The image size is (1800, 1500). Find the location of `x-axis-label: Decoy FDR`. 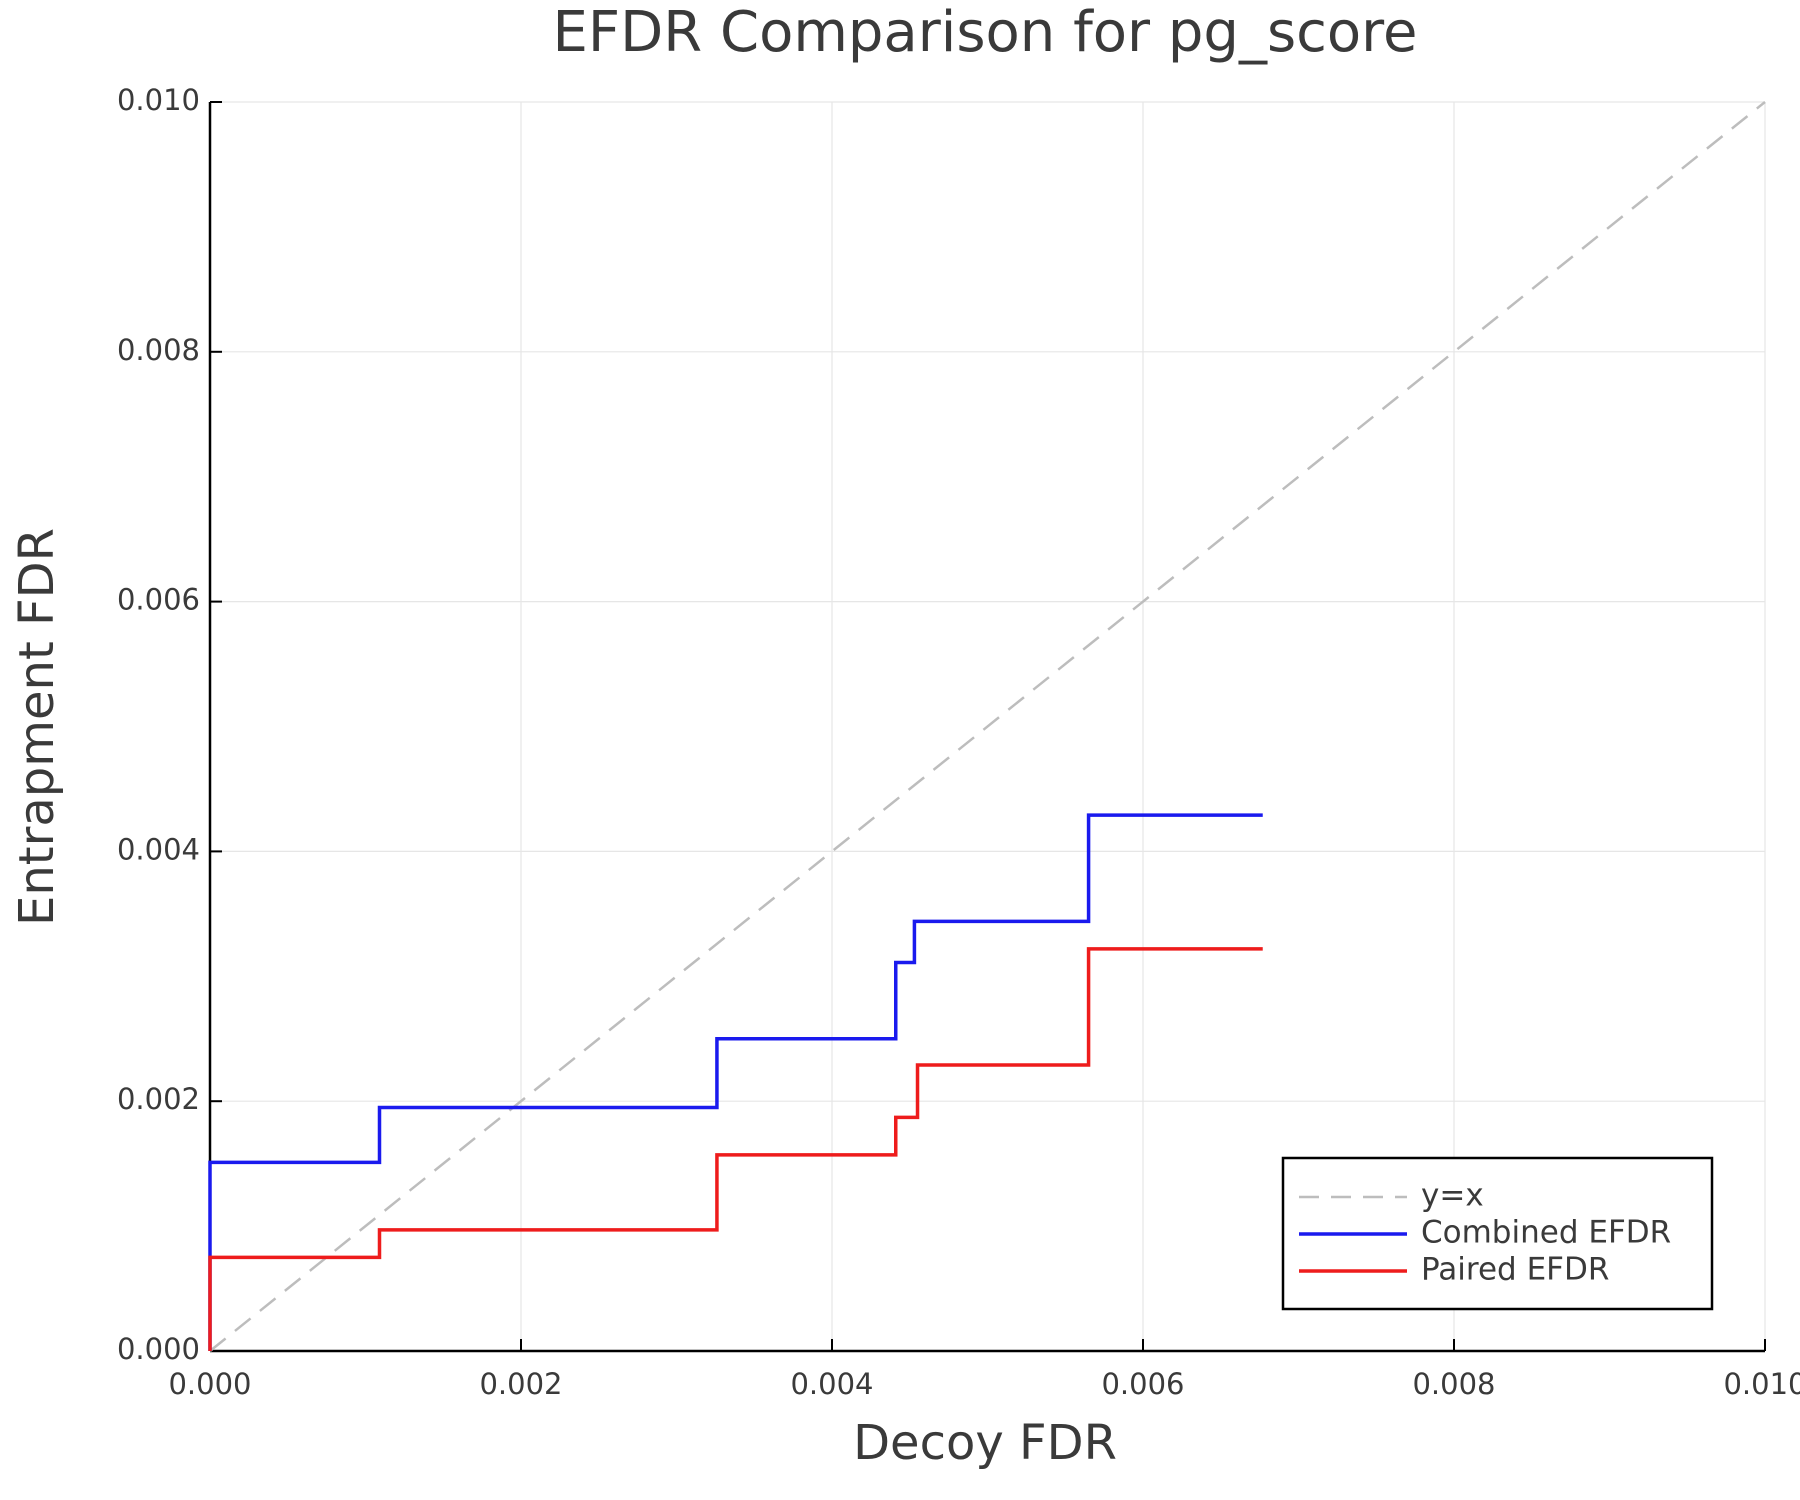

x-axis-label: Decoy FDR is located at coordinates (985, 1443).